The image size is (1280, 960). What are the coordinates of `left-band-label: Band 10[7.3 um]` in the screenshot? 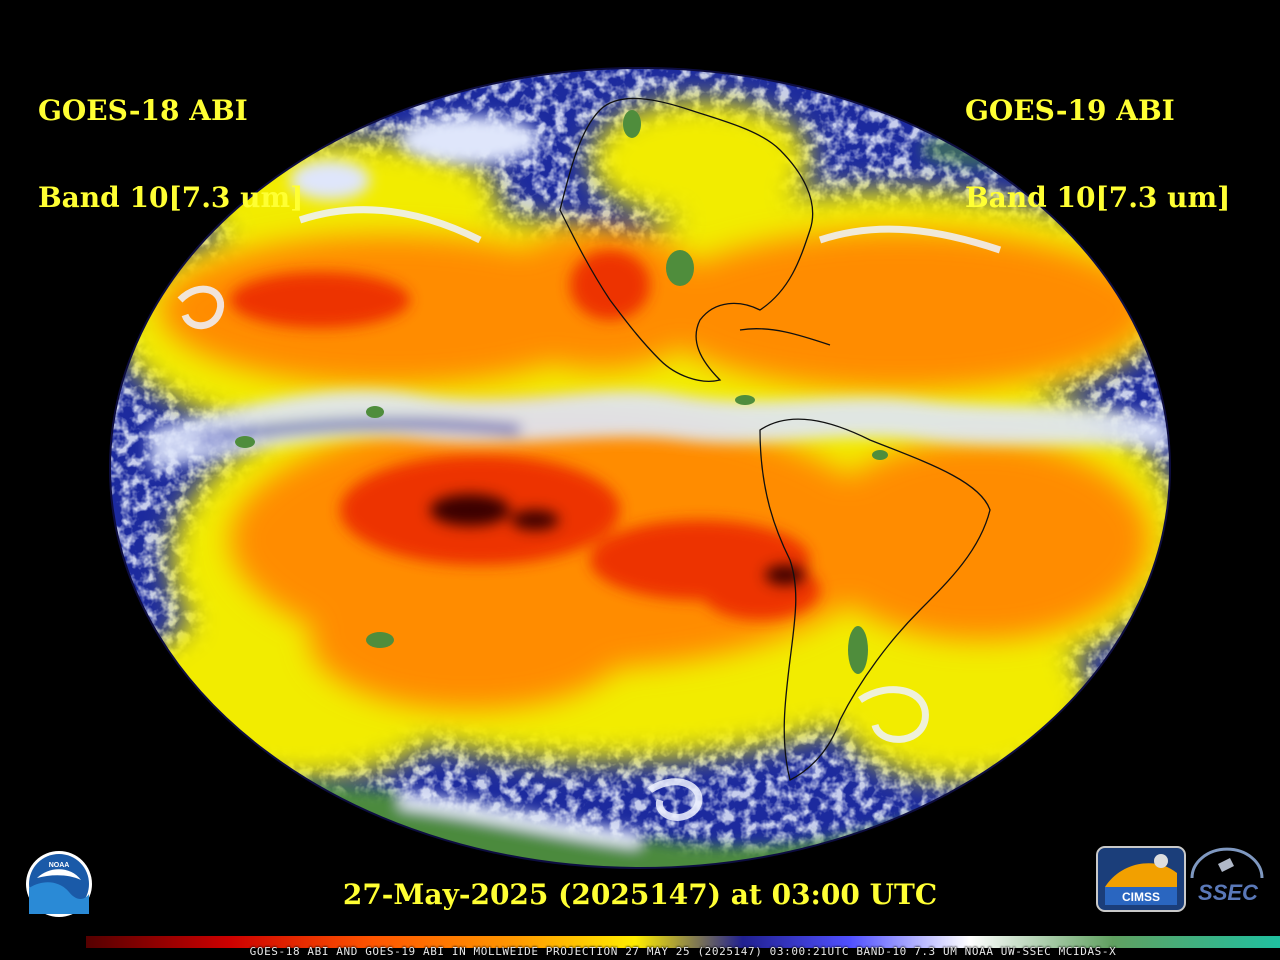 It's located at (171, 197).